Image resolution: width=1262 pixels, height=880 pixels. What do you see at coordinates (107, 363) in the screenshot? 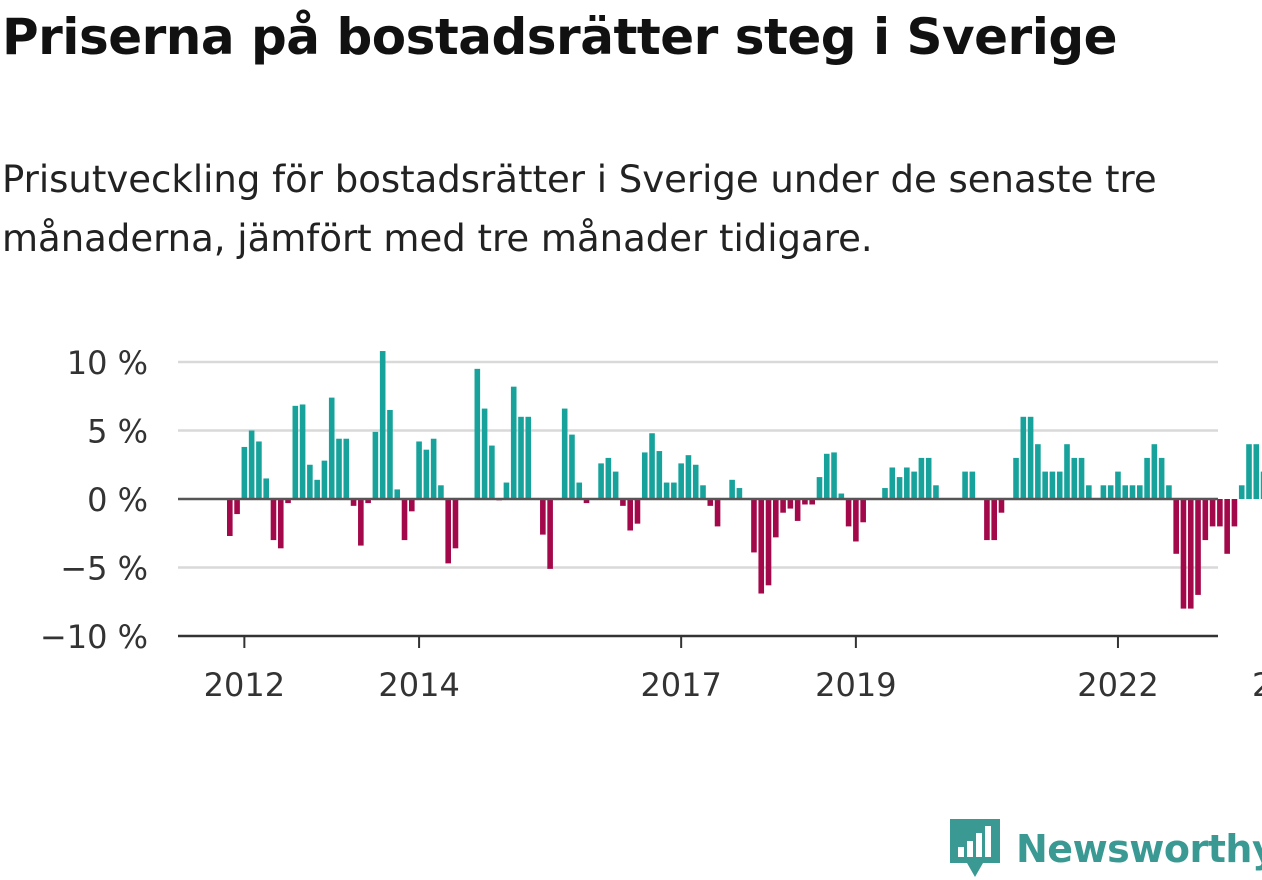
I see `y-tick-label: 10 %` at bounding box center [107, 363].